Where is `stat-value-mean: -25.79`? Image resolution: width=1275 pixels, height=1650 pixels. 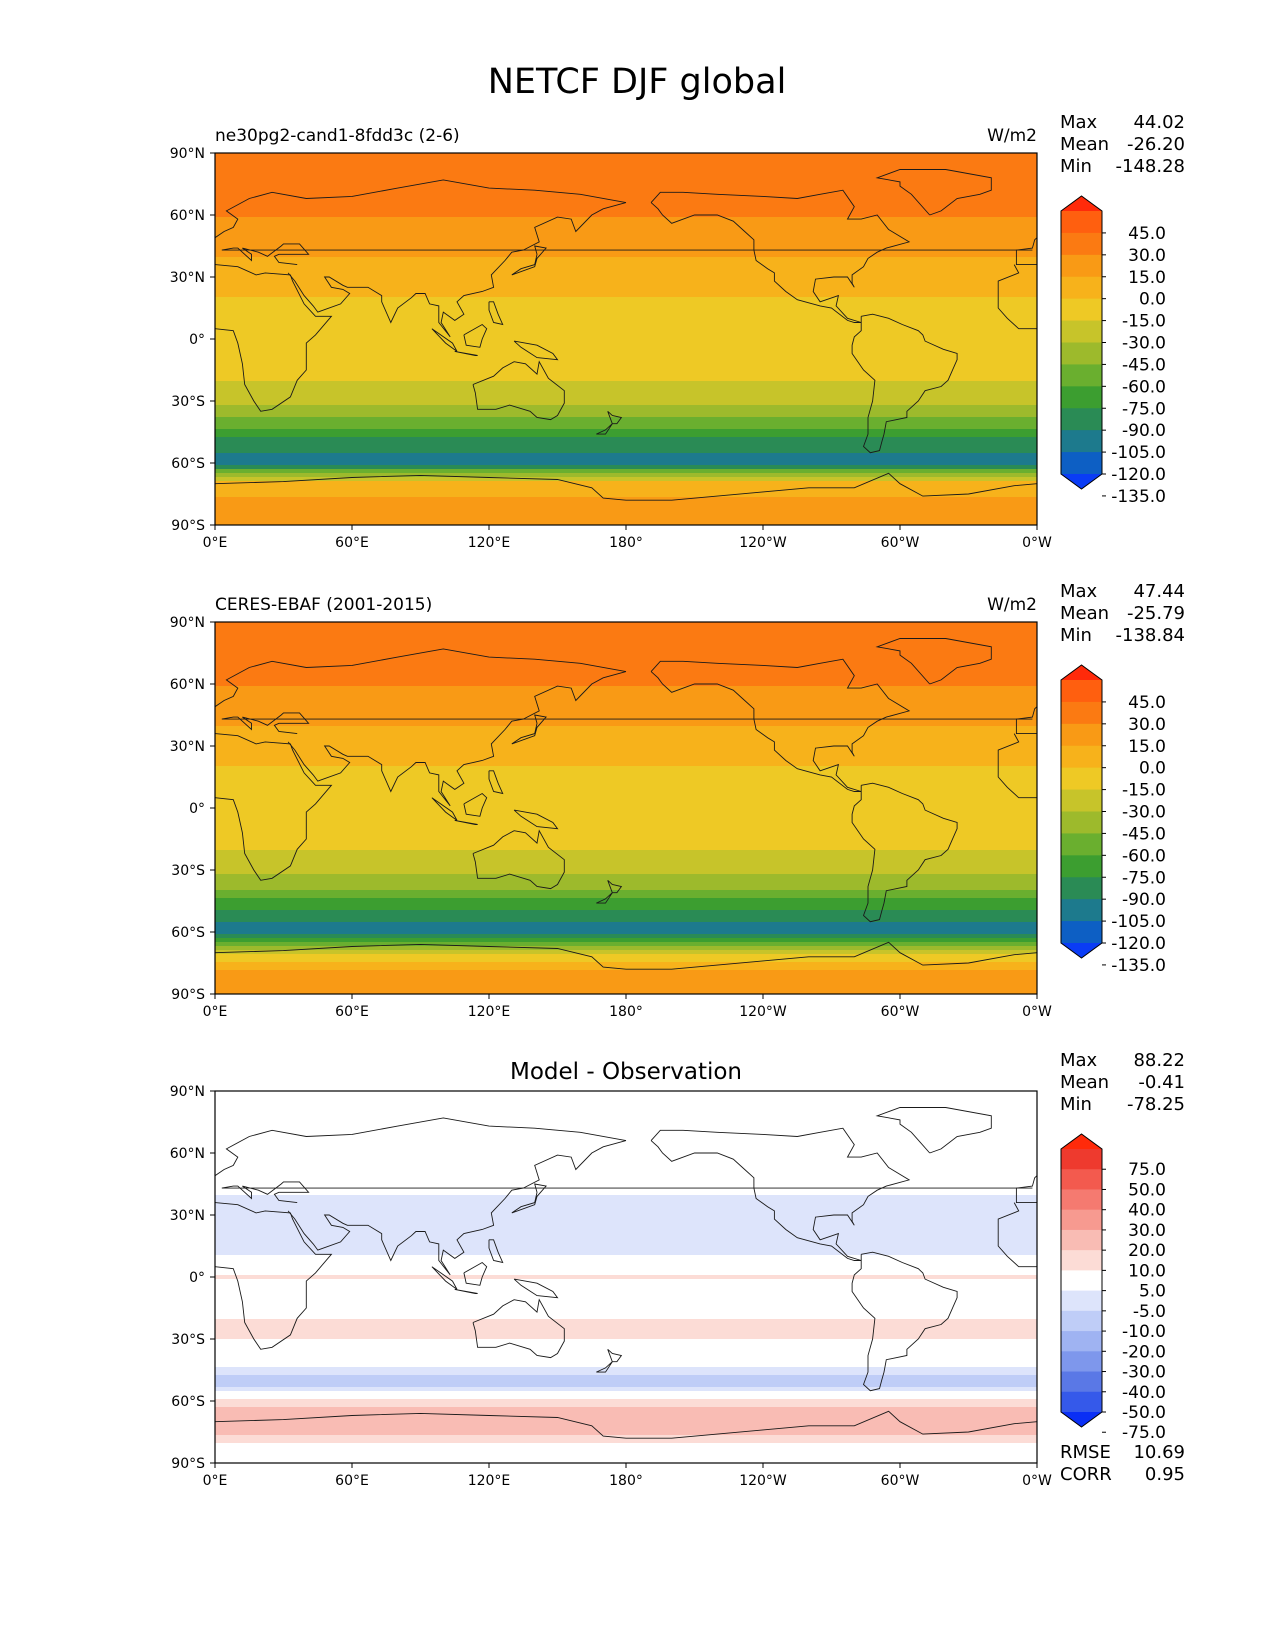
stat-value-mean: -25.79 is located at coordinates (1156, 613).